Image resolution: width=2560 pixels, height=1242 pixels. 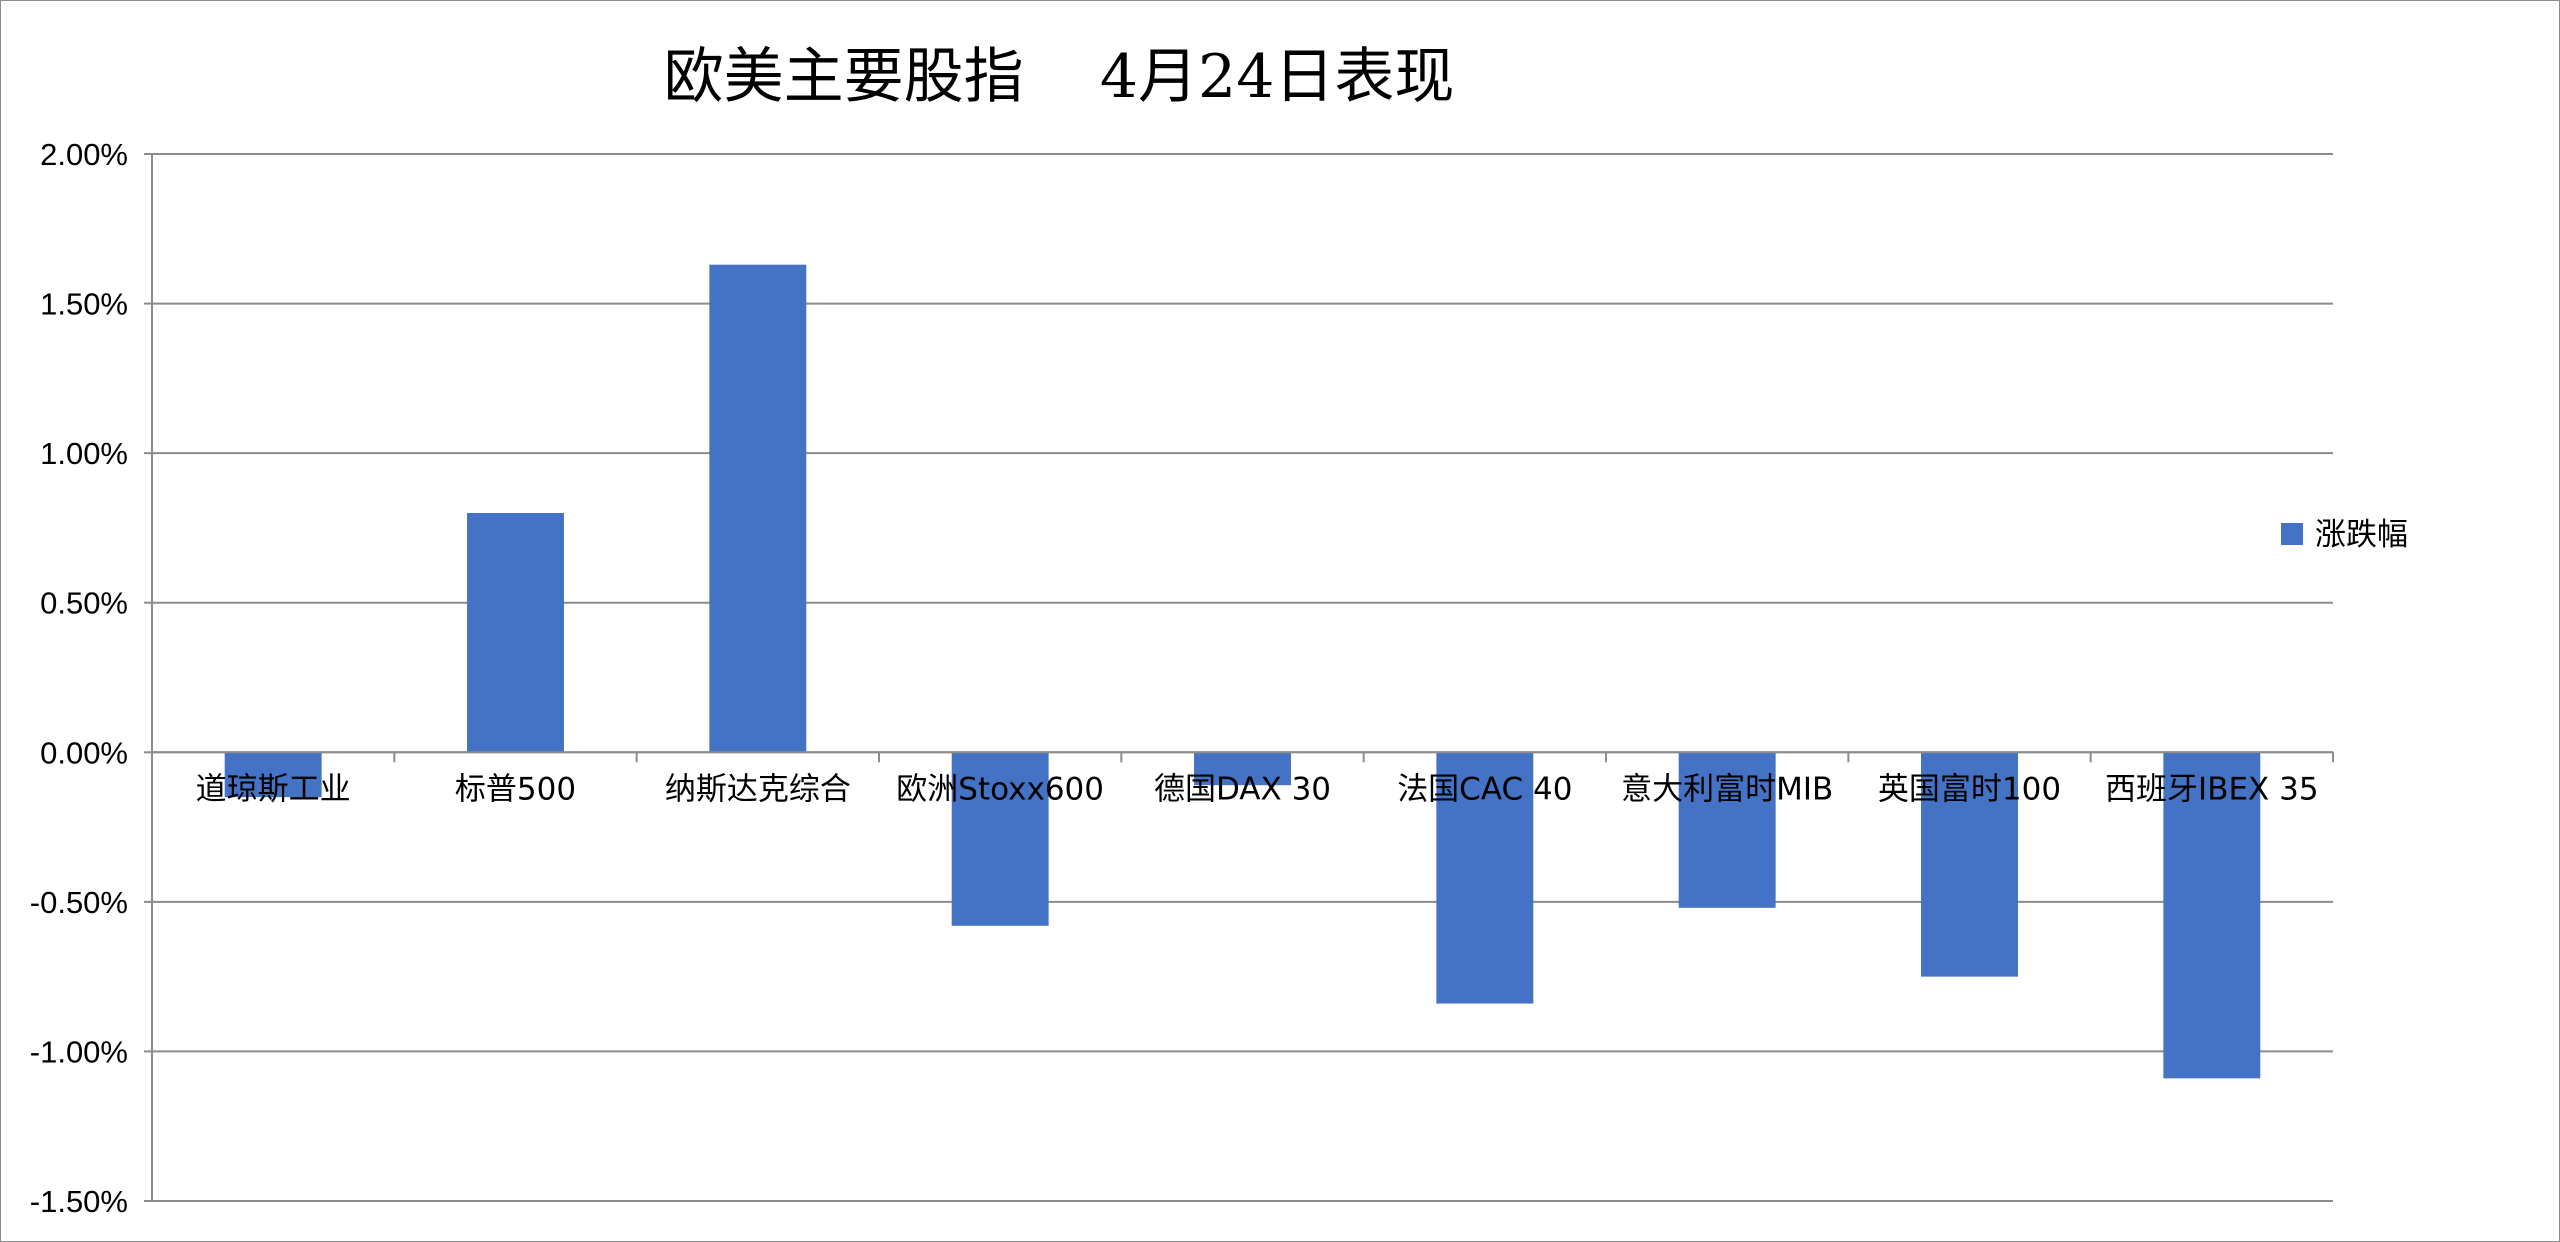 I want to click on category-label: 纳斯达克综合, so click(x=758, y=789).